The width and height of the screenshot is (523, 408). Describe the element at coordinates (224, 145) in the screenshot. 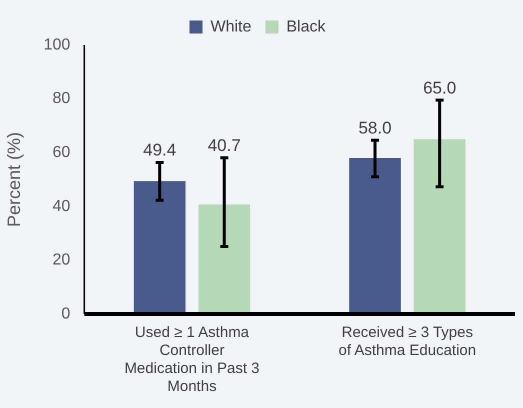

I see `data-label: 40.7` at that location.